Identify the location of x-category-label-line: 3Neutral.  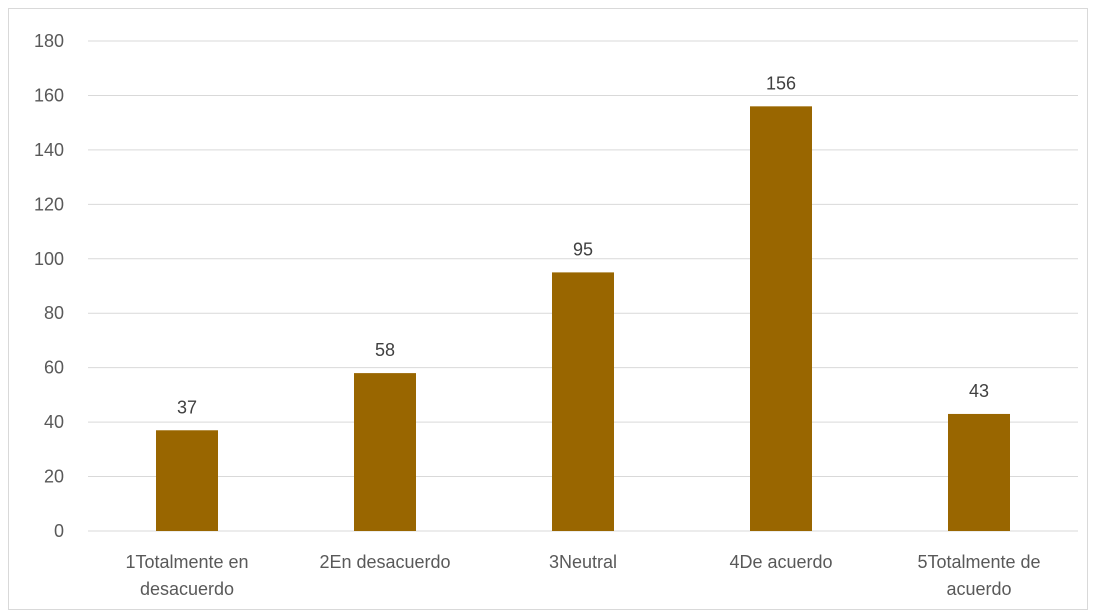
(583, 562).